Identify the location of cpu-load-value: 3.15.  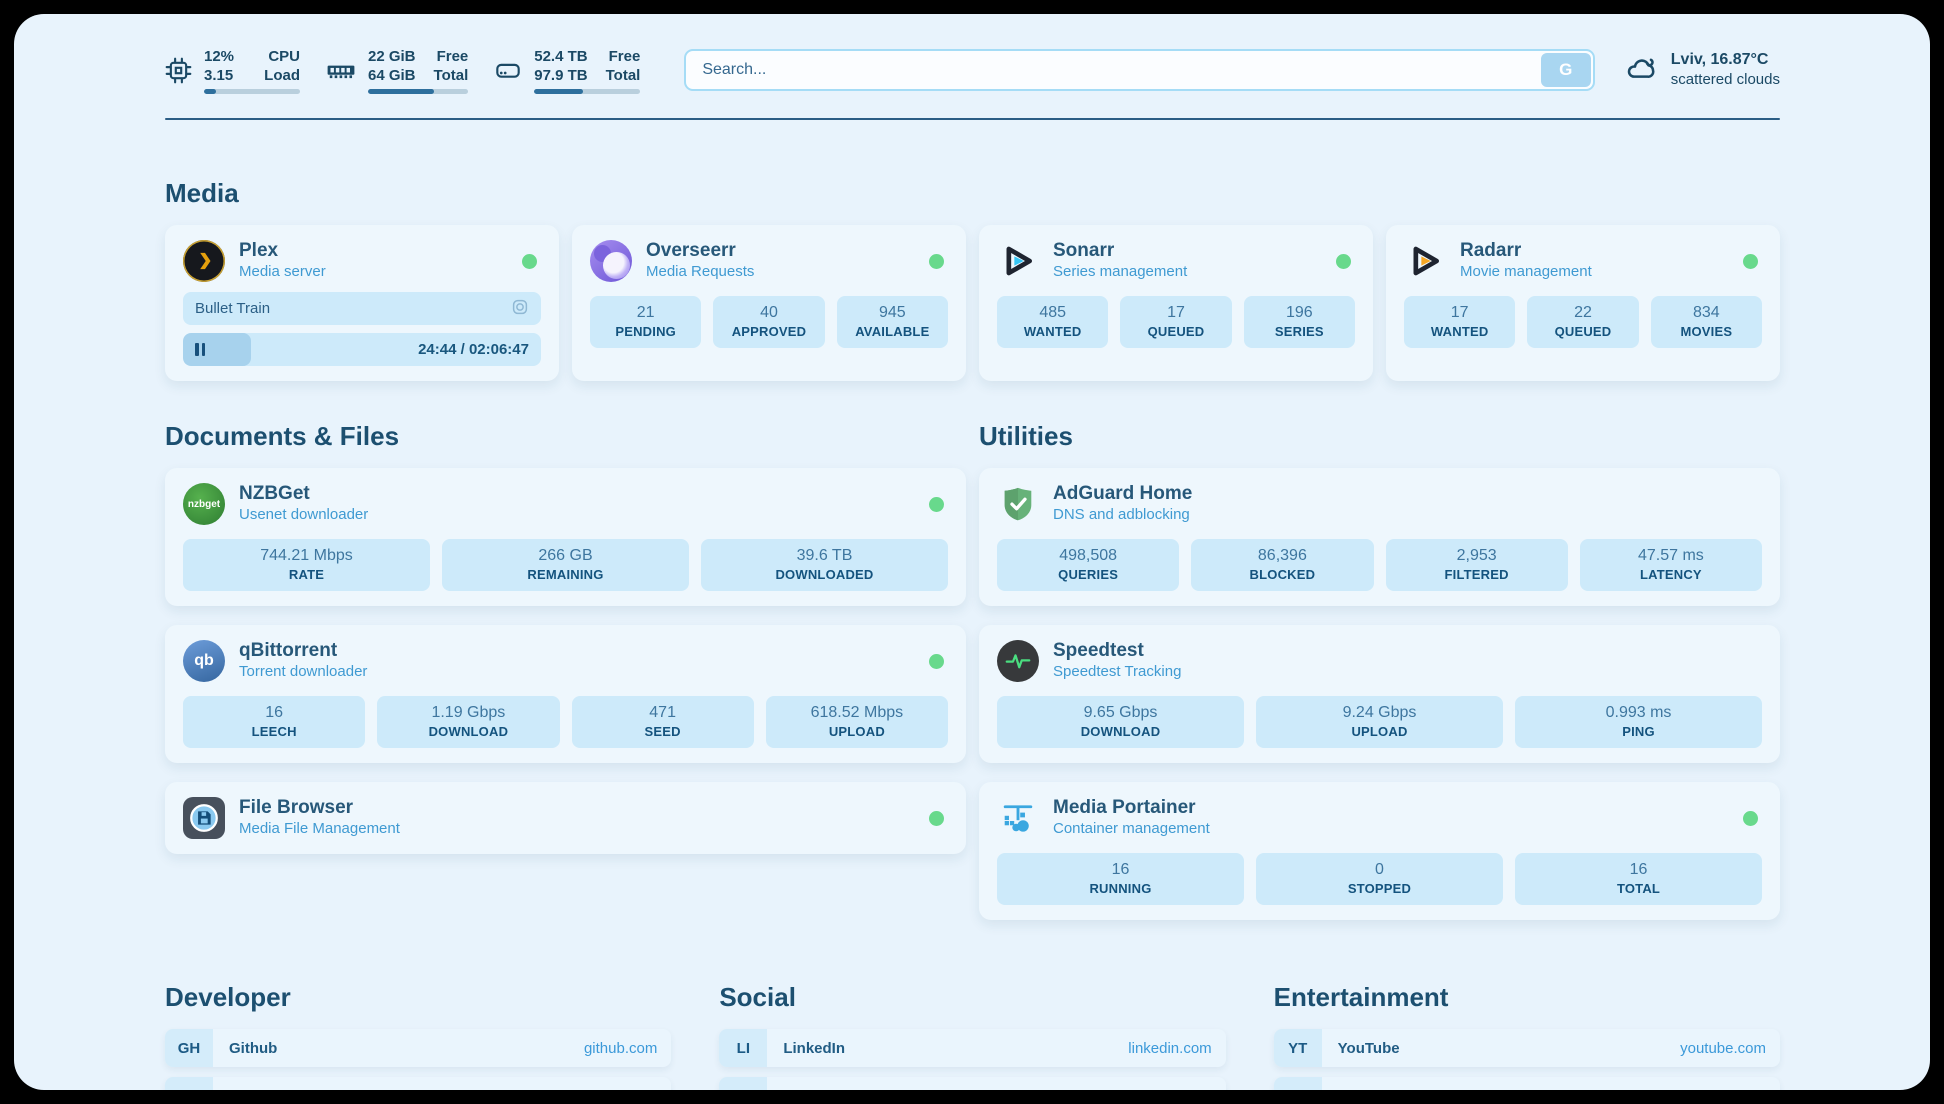
(219, 75).